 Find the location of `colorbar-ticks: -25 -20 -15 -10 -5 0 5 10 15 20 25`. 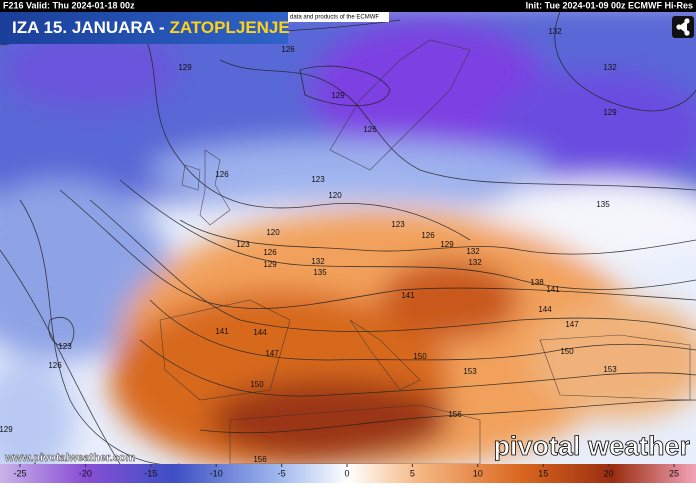

colorbar-ticks: -25 -20 -15 -10 -5 0 5 10 15 20 25 is located at coordinates (346, 471).